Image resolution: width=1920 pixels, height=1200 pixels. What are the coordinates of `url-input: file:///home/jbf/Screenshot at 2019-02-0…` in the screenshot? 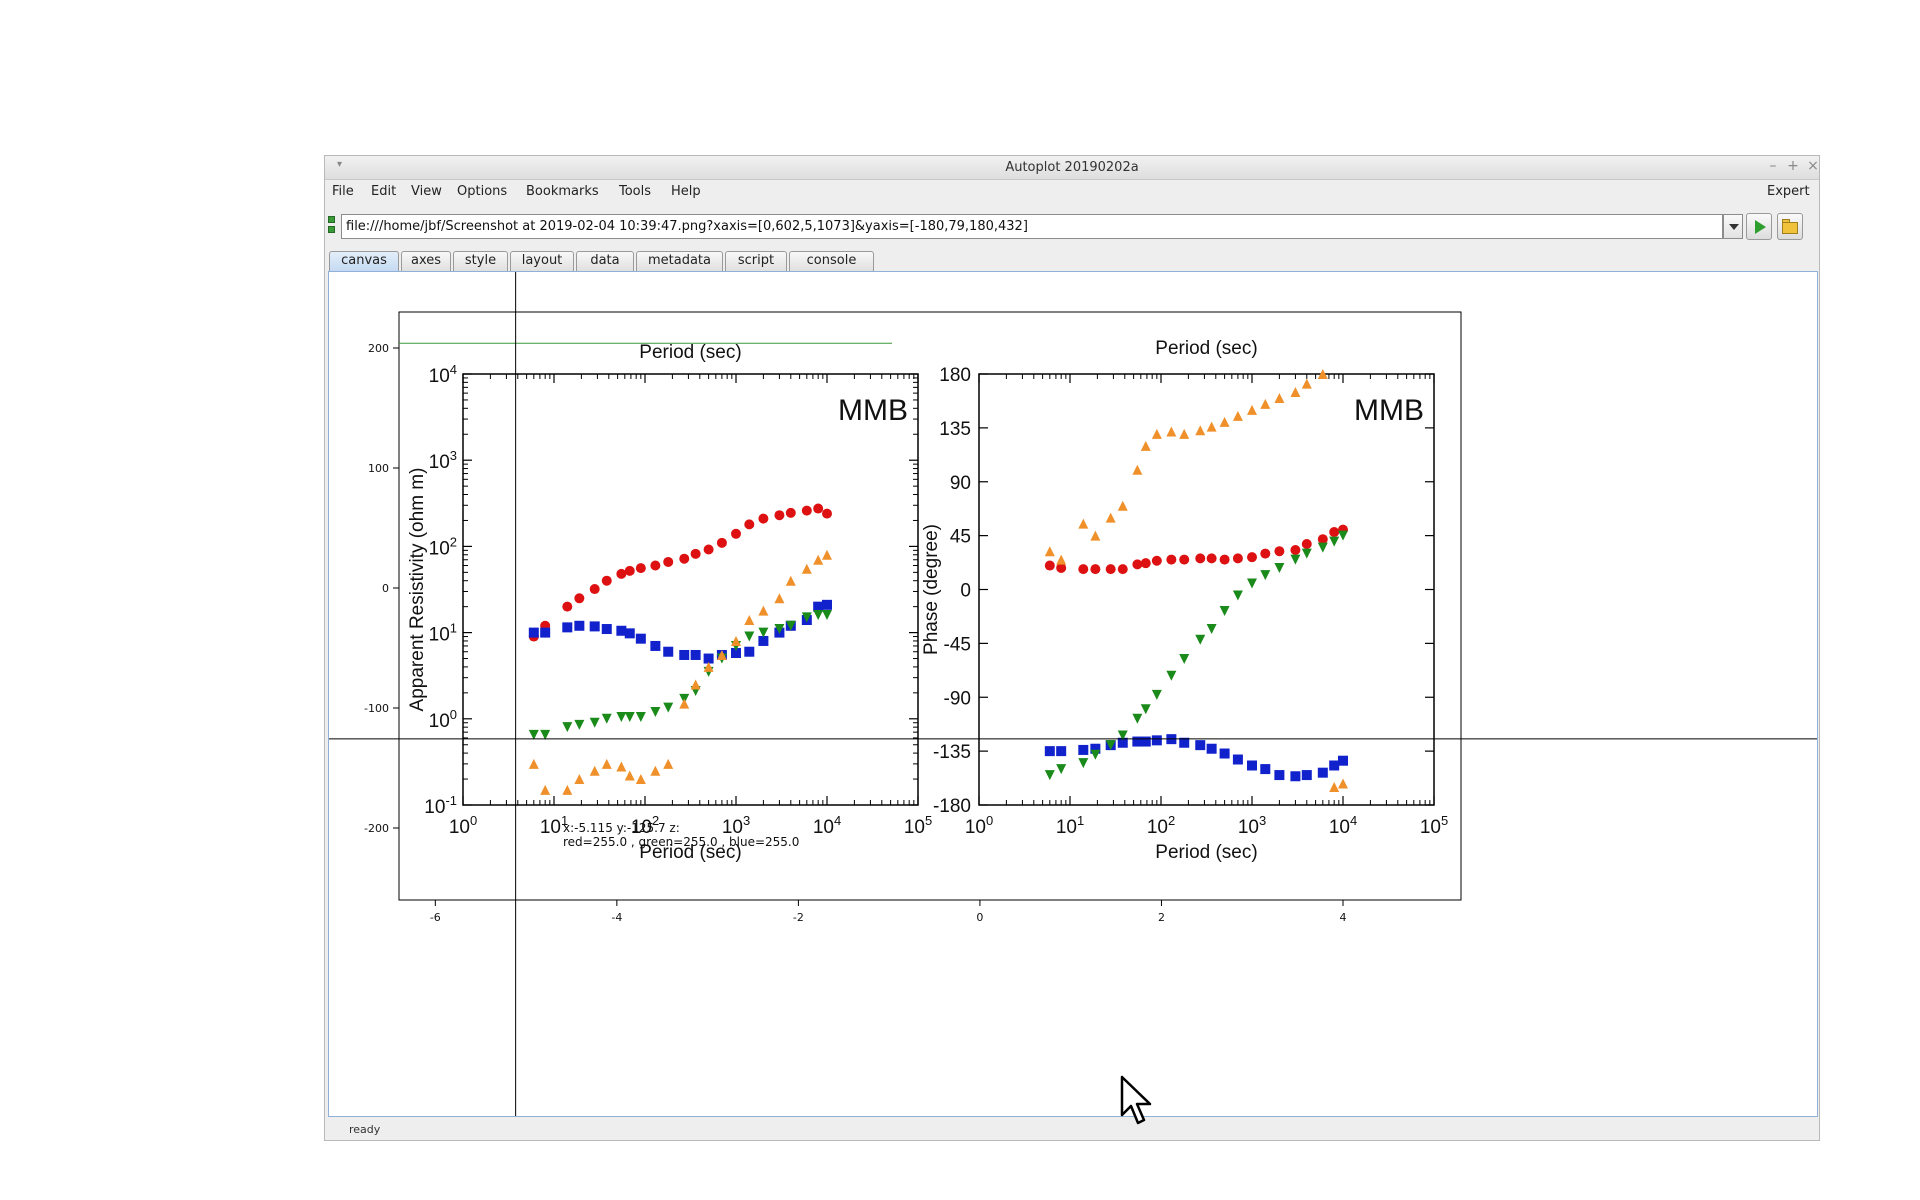 It's located at (1032, 226).